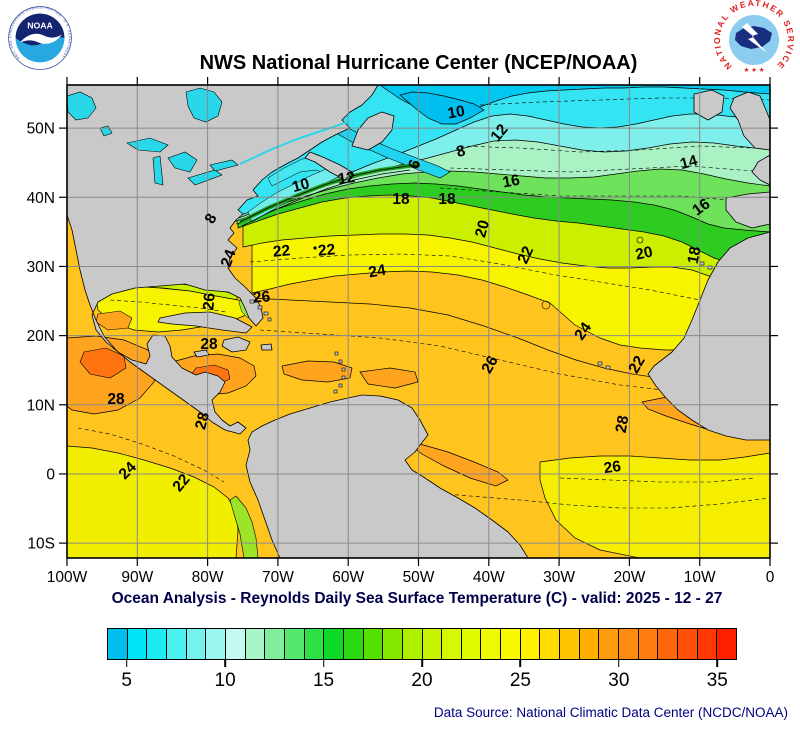  I want to click on colorbar-legend: 5 10 15 20 25 30 35, so click(422, 663).